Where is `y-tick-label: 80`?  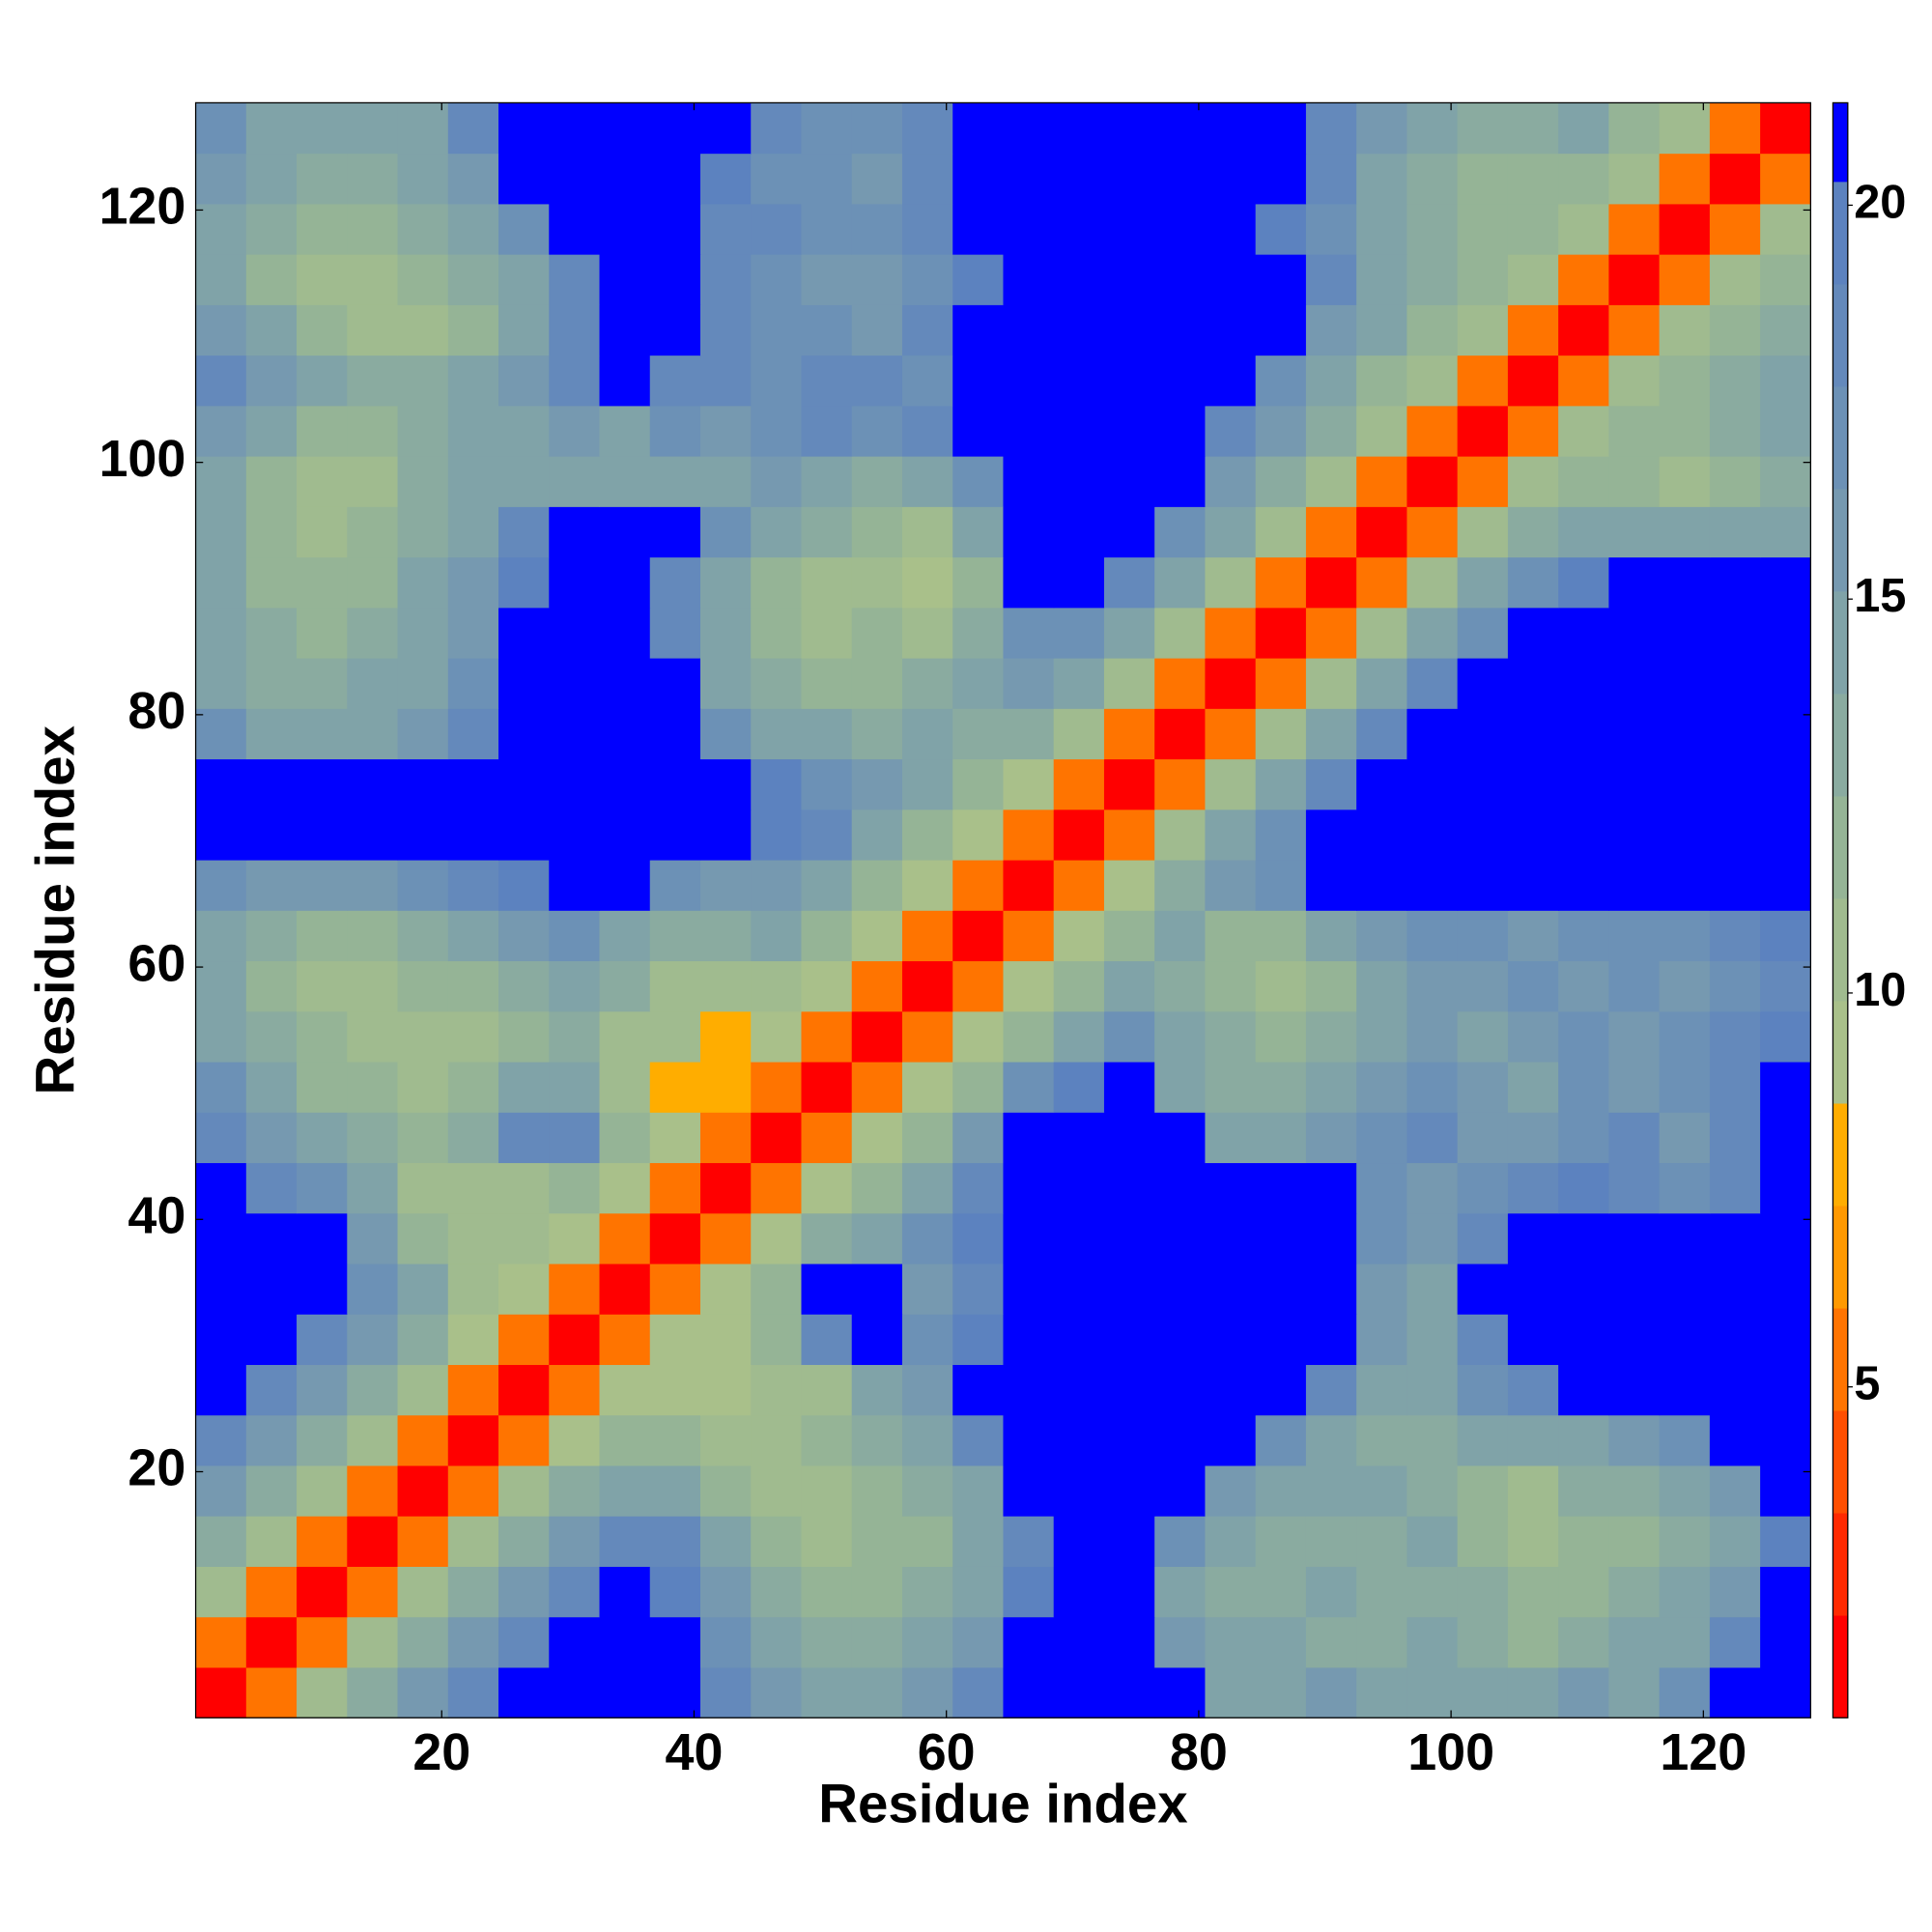
y-tick-label: 80 is located at coordinates (156, 711).